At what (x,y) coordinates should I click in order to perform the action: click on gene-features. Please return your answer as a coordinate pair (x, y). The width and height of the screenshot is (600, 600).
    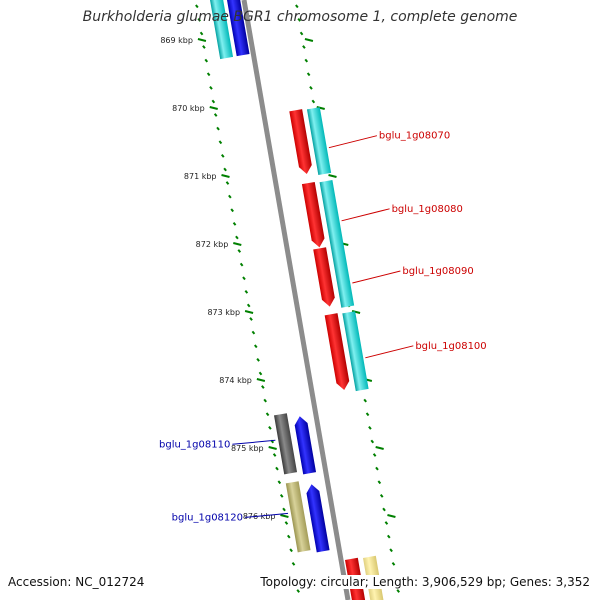
    Looking at the image, I should click on (321, 330).